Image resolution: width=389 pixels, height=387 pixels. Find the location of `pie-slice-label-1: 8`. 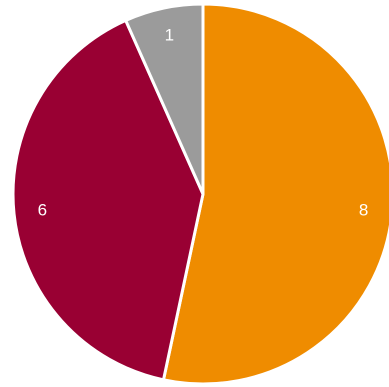

pie-slice-label-1: 8 is located at coordinates (363, 209).